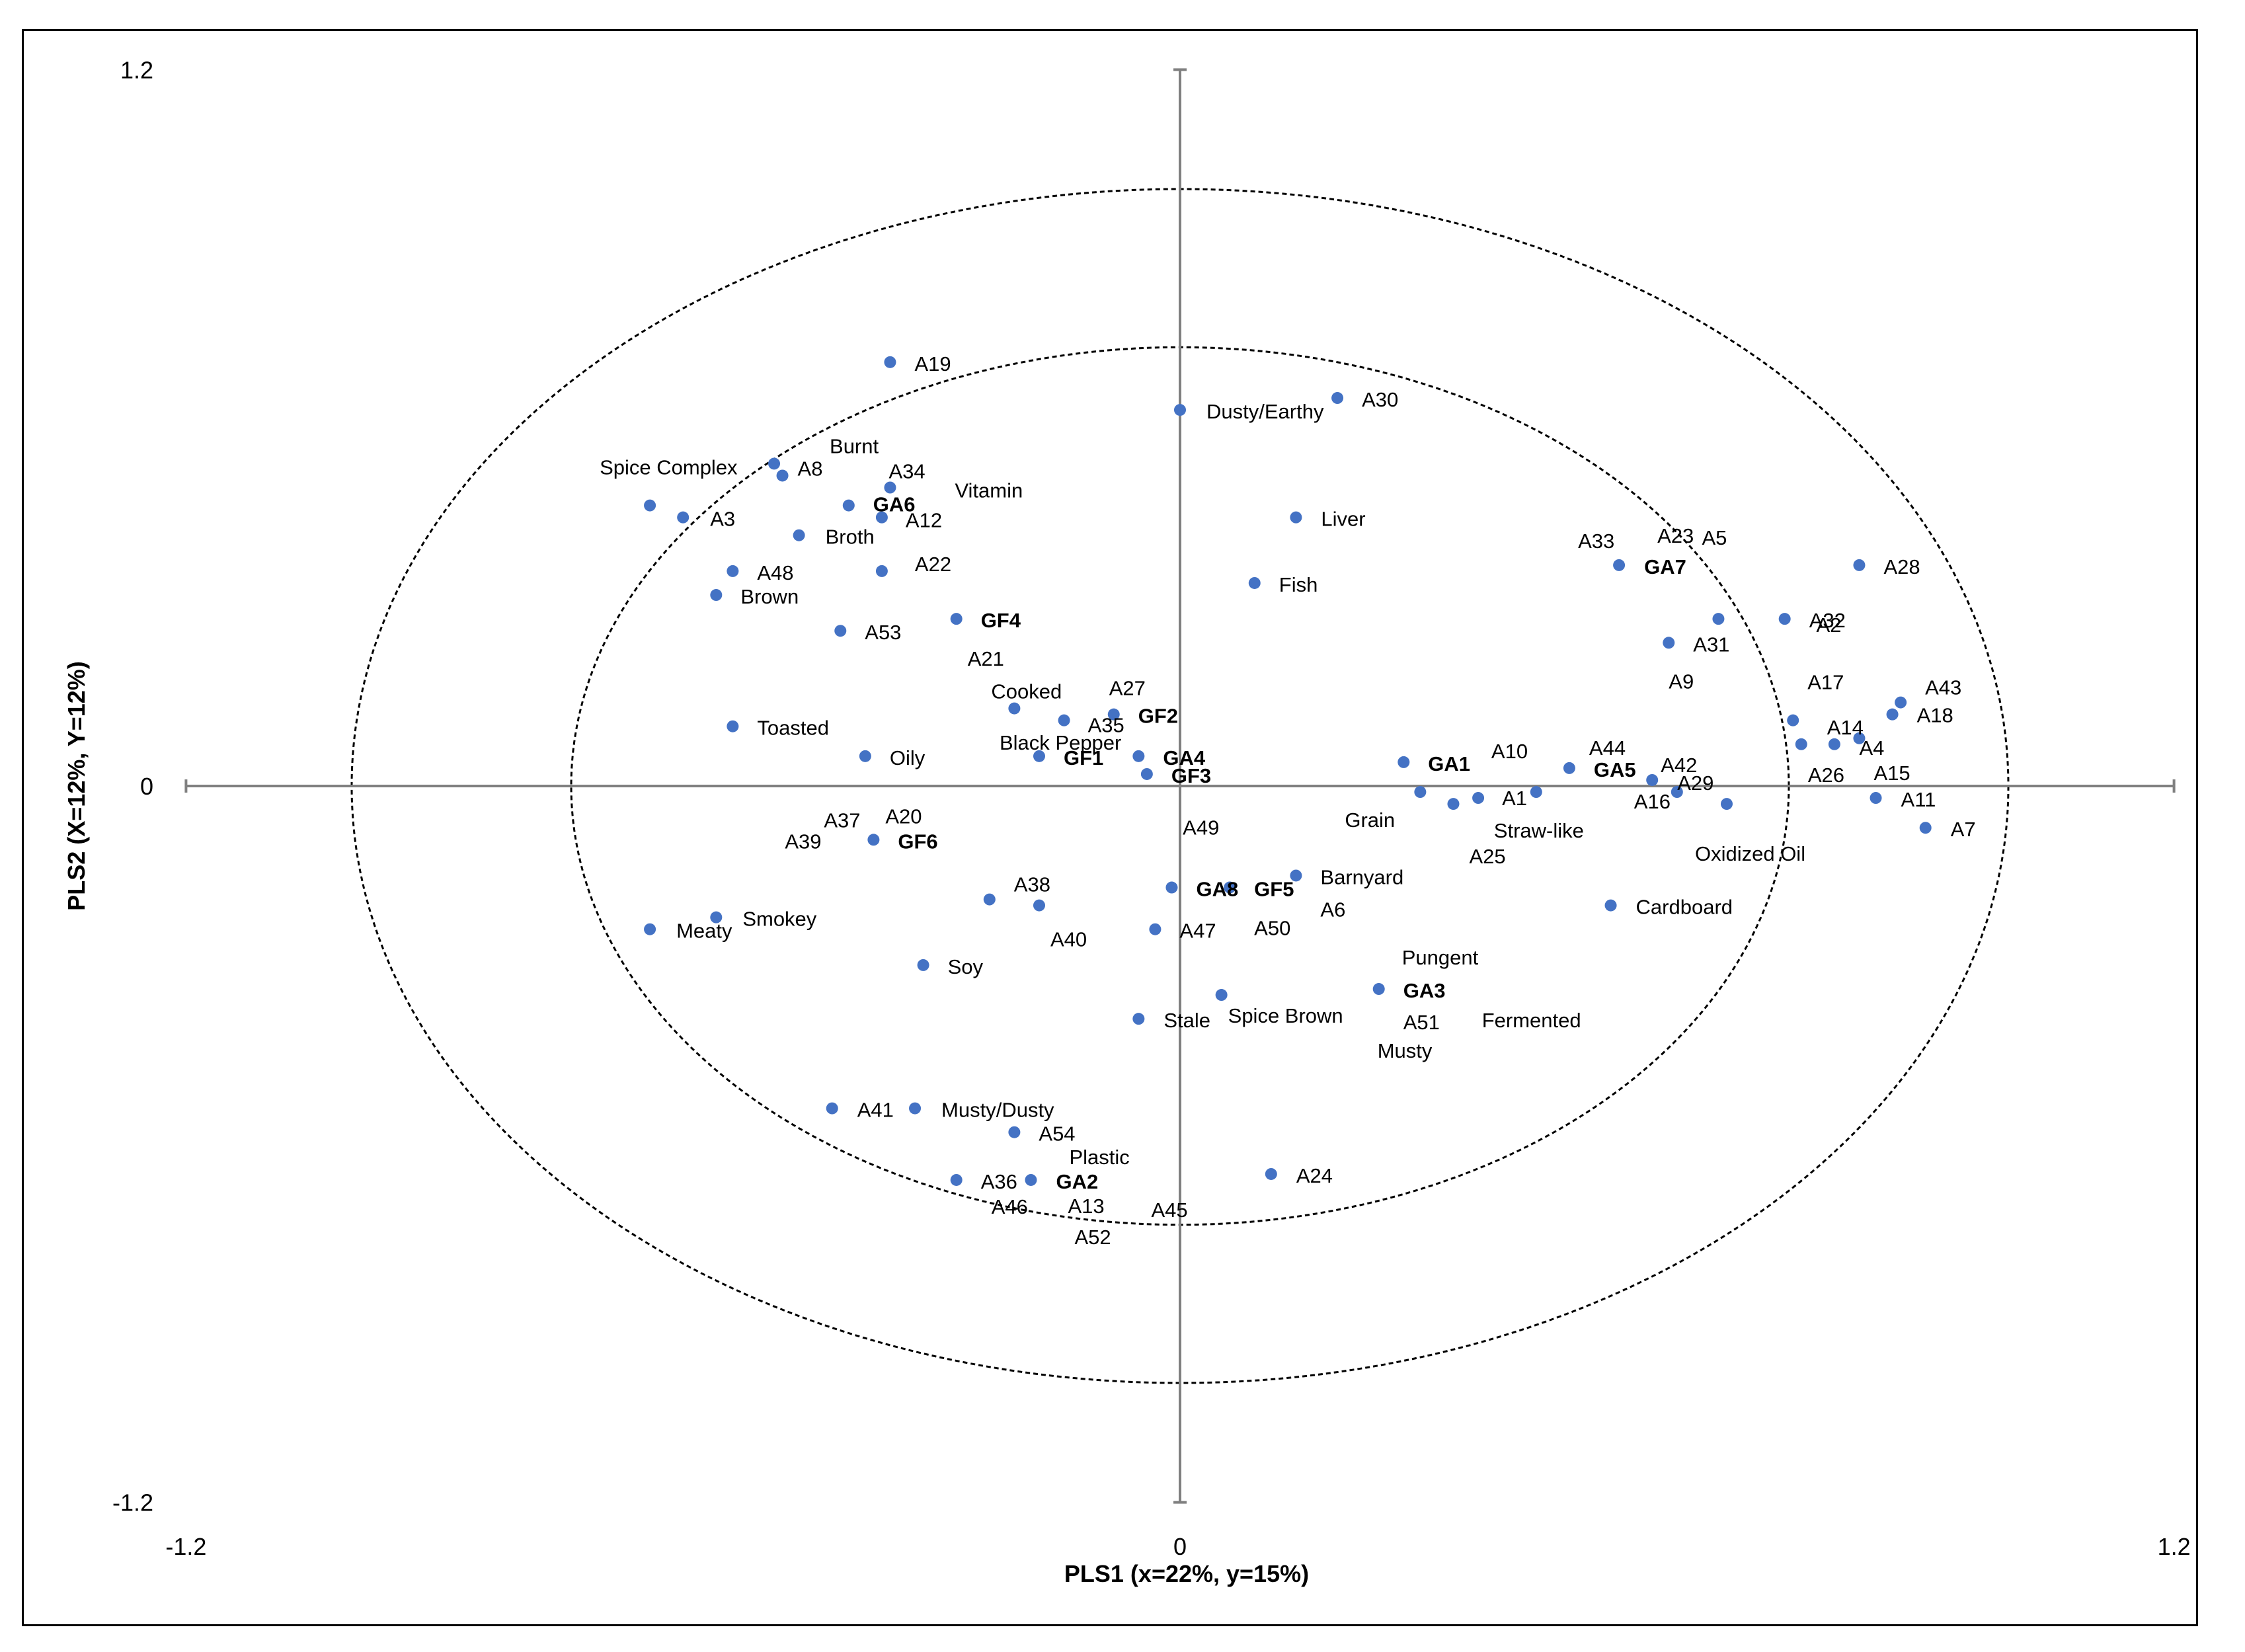 Image resolution: width=2245 pixels, height=1652 pixels. I want to click on data-point-a1, so click(1479, 798).